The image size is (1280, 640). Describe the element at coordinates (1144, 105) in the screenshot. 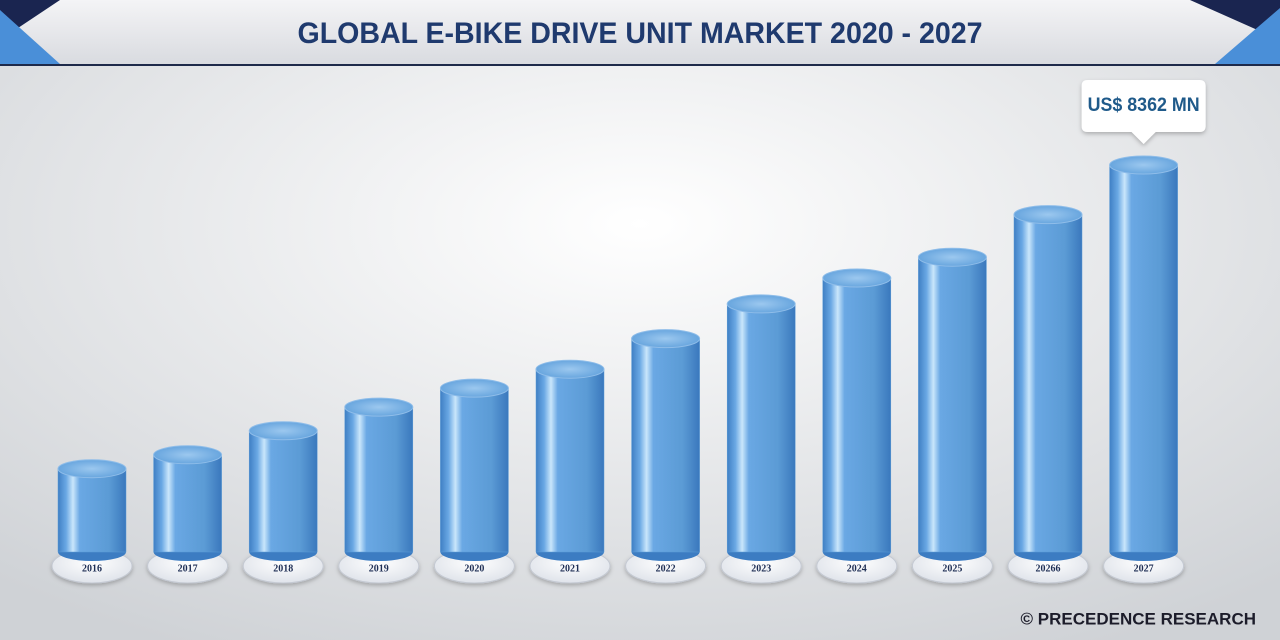

I see `value-label: US$ 8362 MN` at that location.